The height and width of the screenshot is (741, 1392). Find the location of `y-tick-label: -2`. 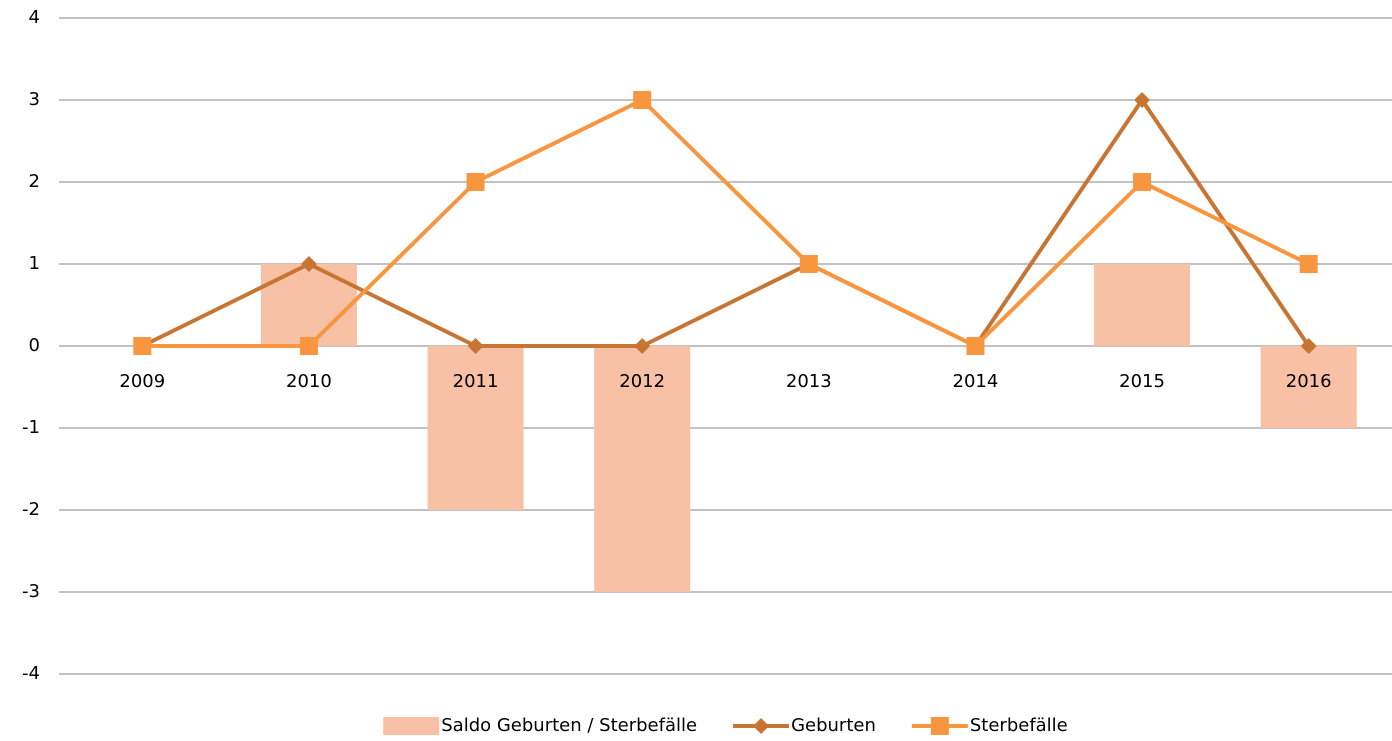

y-tick-label: -2 is located at coordinates (31, 509).